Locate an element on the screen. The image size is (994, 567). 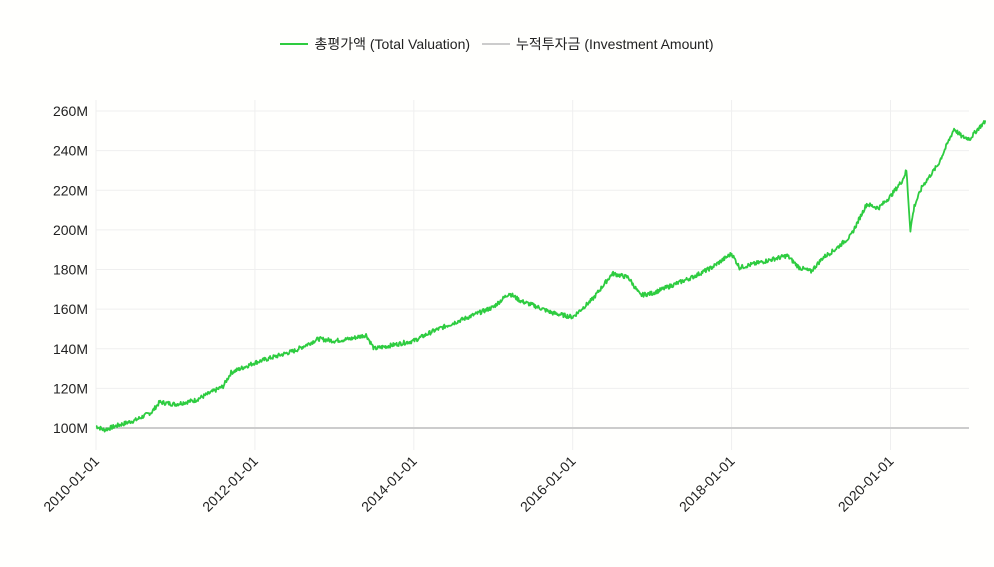
x-tick-label: 2020-01-01 is located at coordinates (866, 484).